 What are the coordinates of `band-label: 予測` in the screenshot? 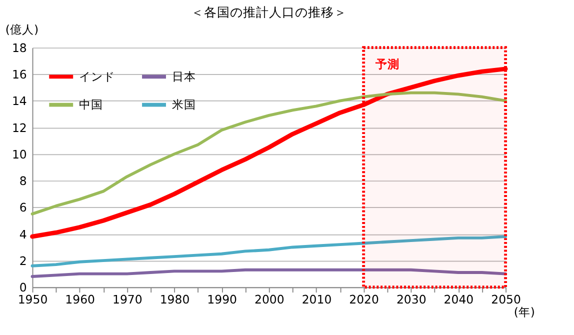 It's located at (387, 64).